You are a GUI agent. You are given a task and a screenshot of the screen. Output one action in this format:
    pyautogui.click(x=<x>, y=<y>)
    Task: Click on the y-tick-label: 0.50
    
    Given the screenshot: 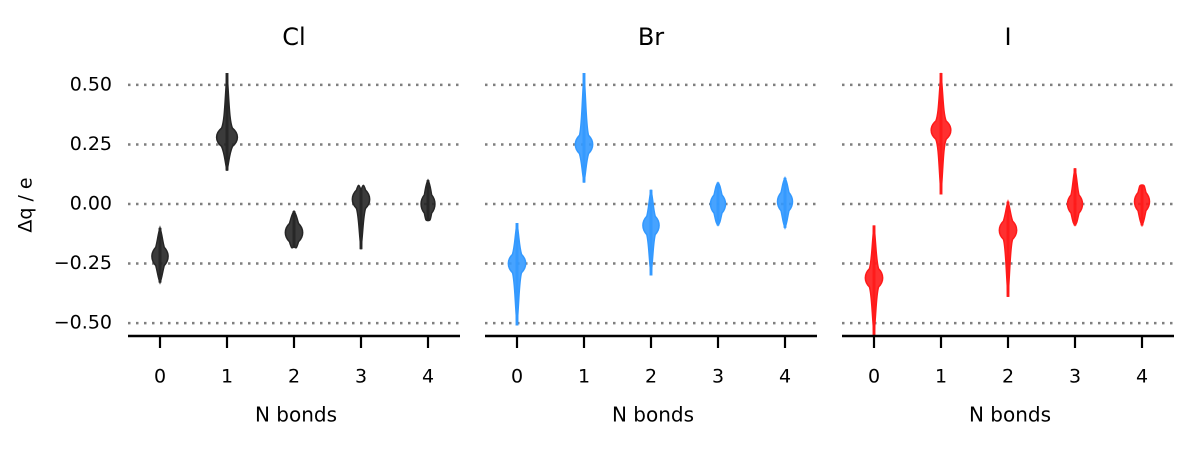 What is the action you would take?
    pyautogui.click(x=91, y=84)
    